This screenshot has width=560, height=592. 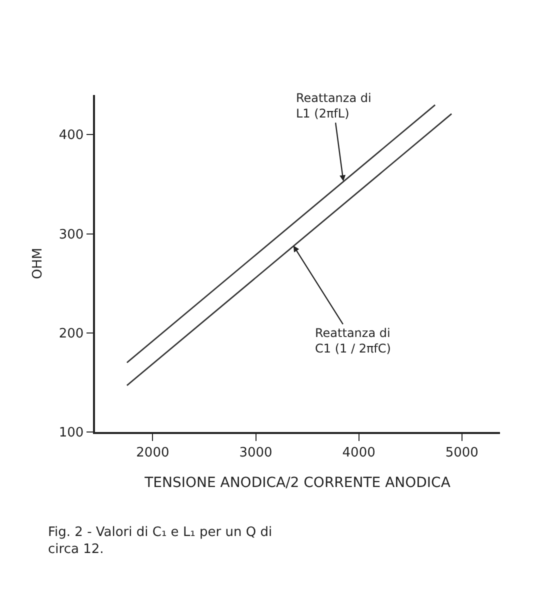 I want to click on x-tick-label: 2000, so click(x=153, y=452).